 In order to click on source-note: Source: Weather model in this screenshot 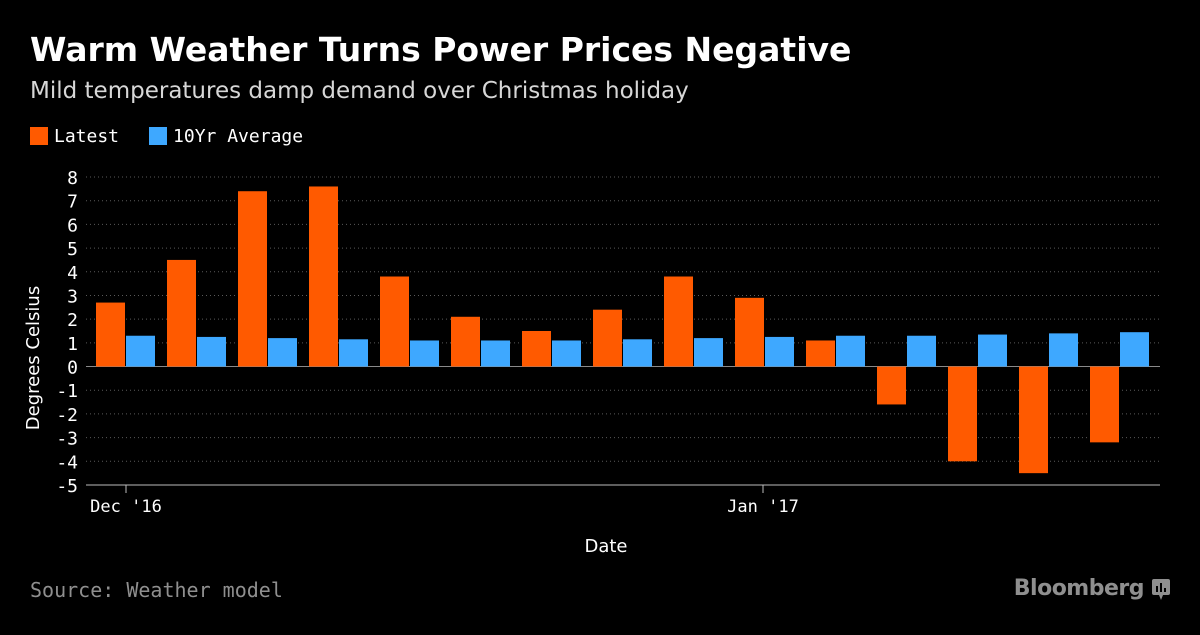, I will do `click(156, 590)`.